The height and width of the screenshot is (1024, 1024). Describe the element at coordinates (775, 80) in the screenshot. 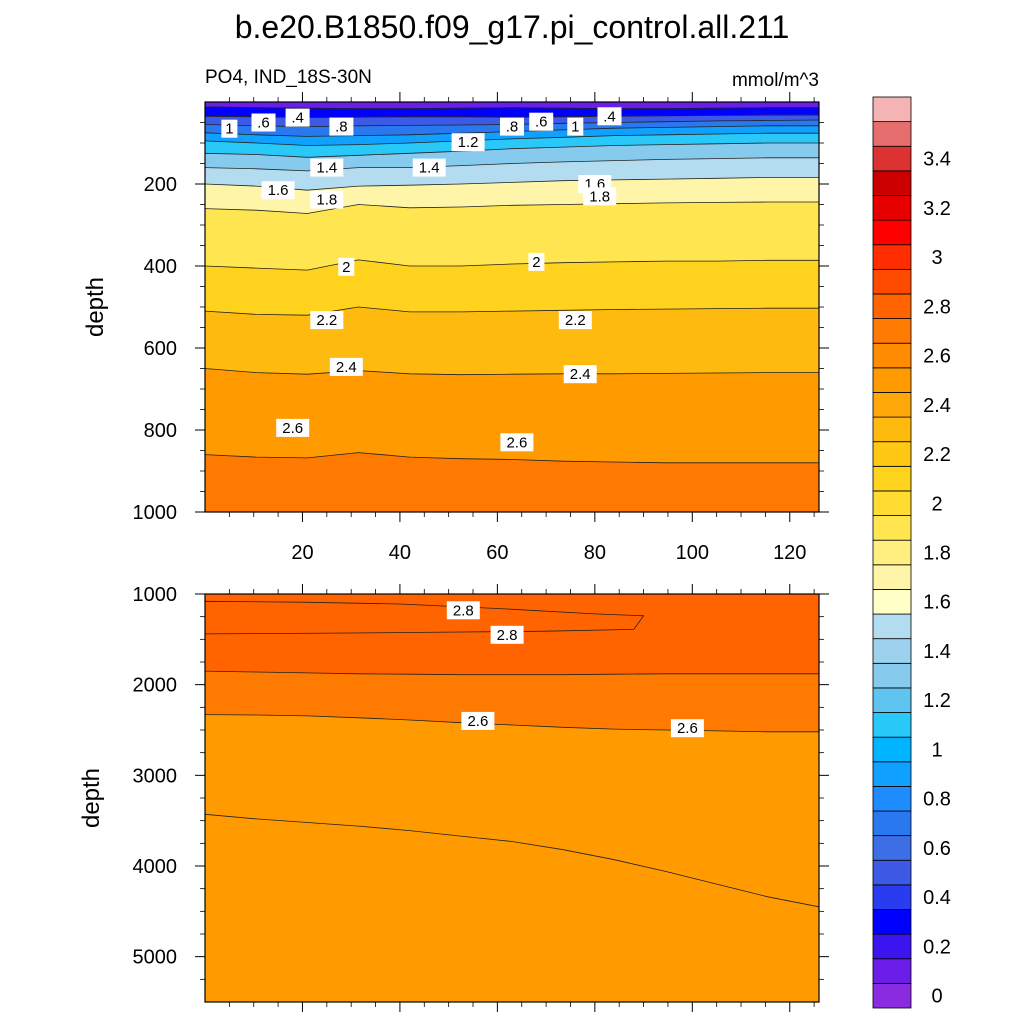

I see `units-label: mmol/m^3` at that location.